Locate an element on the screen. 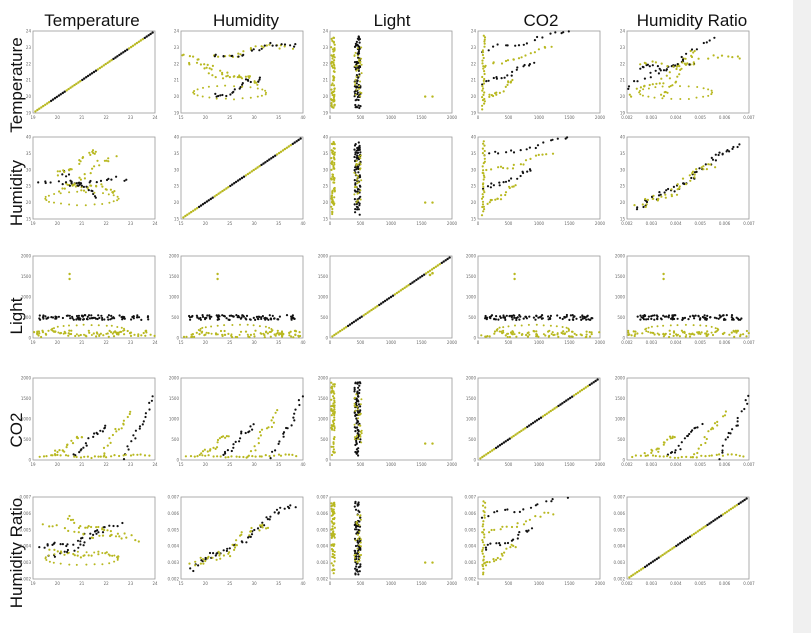 This screenshot has height=633, width=811. y-tick-label: 21 is located at coordinates (326, 80).